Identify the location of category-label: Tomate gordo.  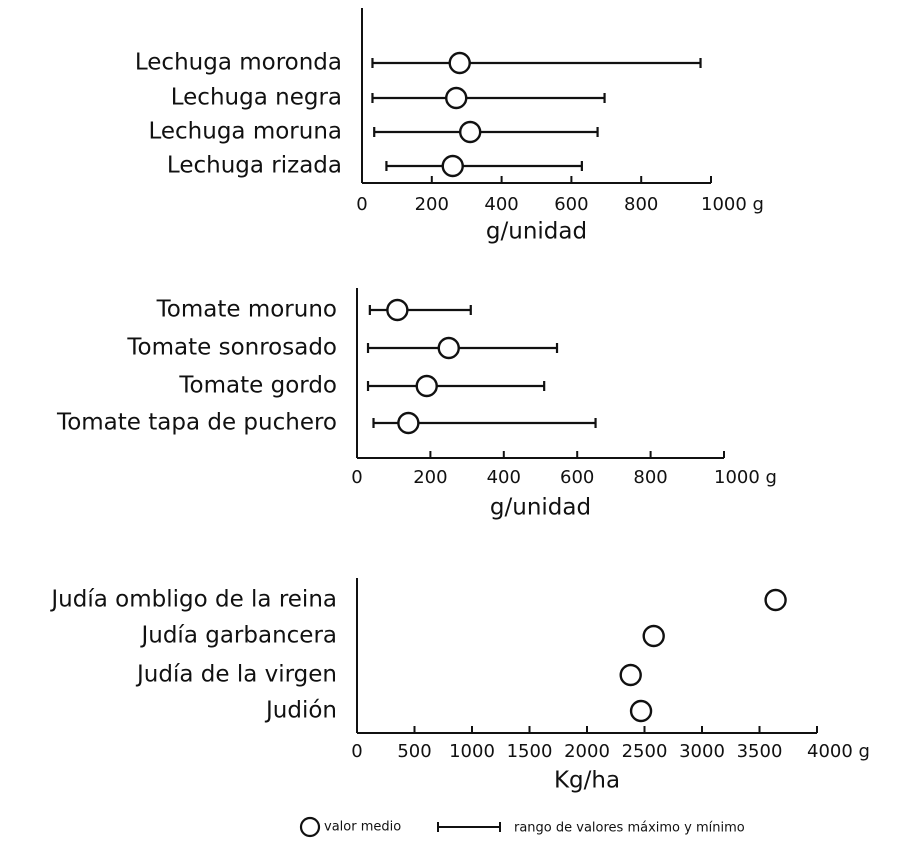
(257, 386).